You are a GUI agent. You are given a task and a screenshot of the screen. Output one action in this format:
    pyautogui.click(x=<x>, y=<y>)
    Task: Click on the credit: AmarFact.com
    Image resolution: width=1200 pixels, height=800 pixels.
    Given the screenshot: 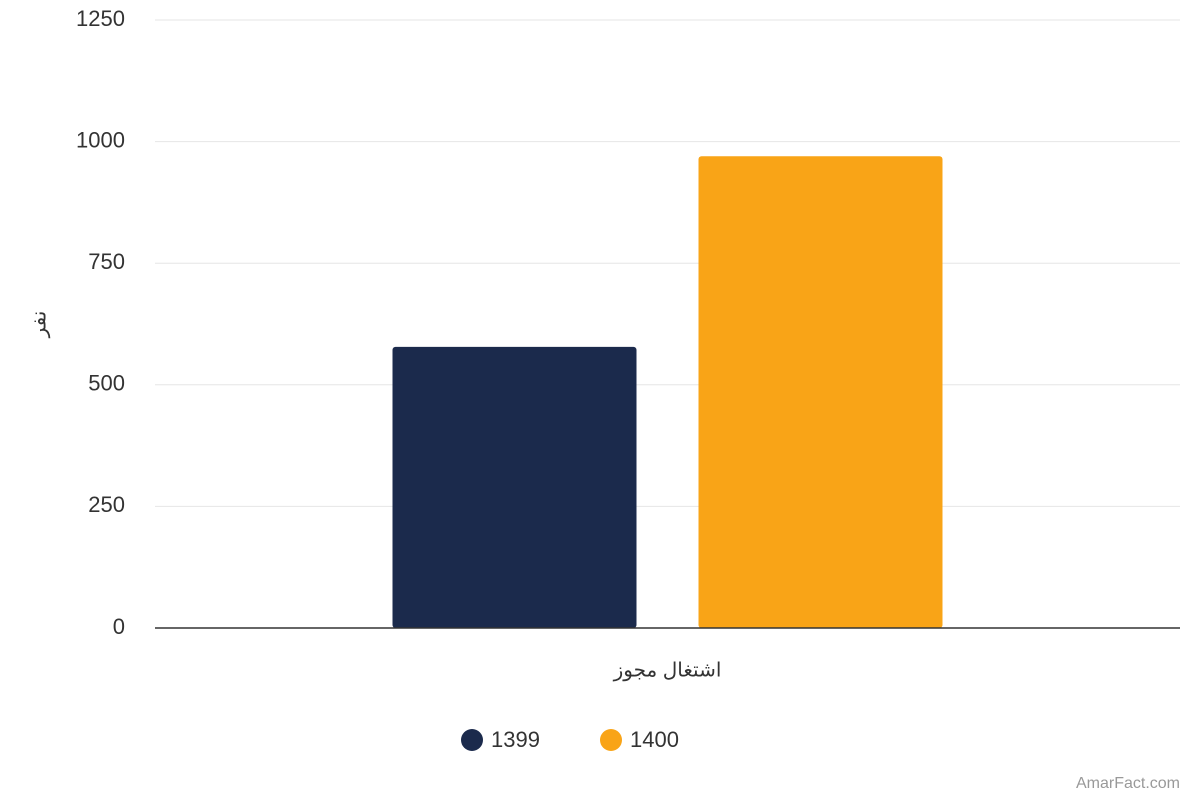 What is the action you would take?
    pyautogui.click(x=1128, y=783)
    